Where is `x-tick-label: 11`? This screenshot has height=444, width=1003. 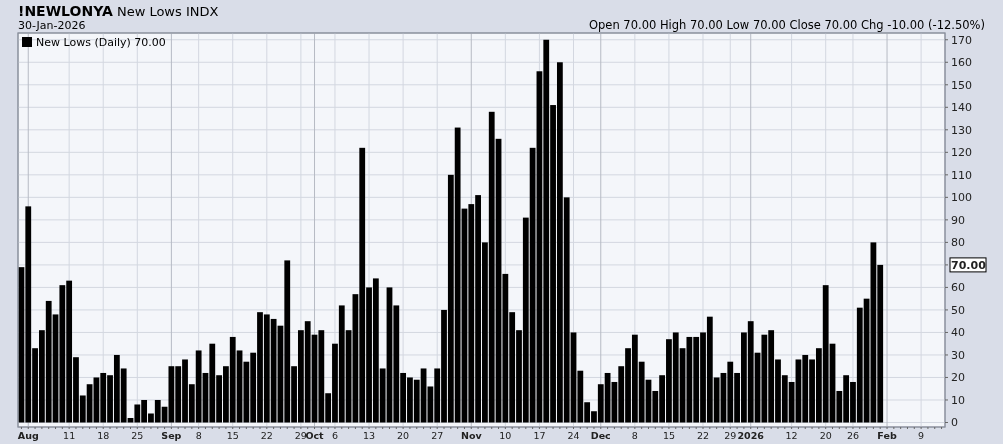 x-tick-label: 11 is located at coordinates (69, 435).